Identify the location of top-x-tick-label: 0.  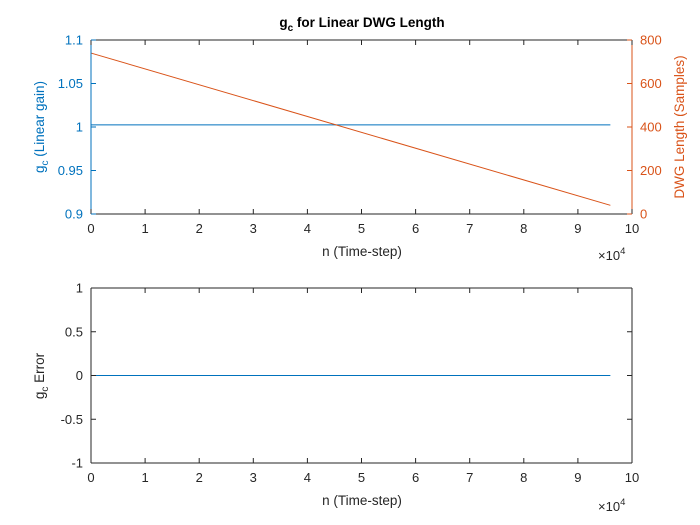
(90, 228).